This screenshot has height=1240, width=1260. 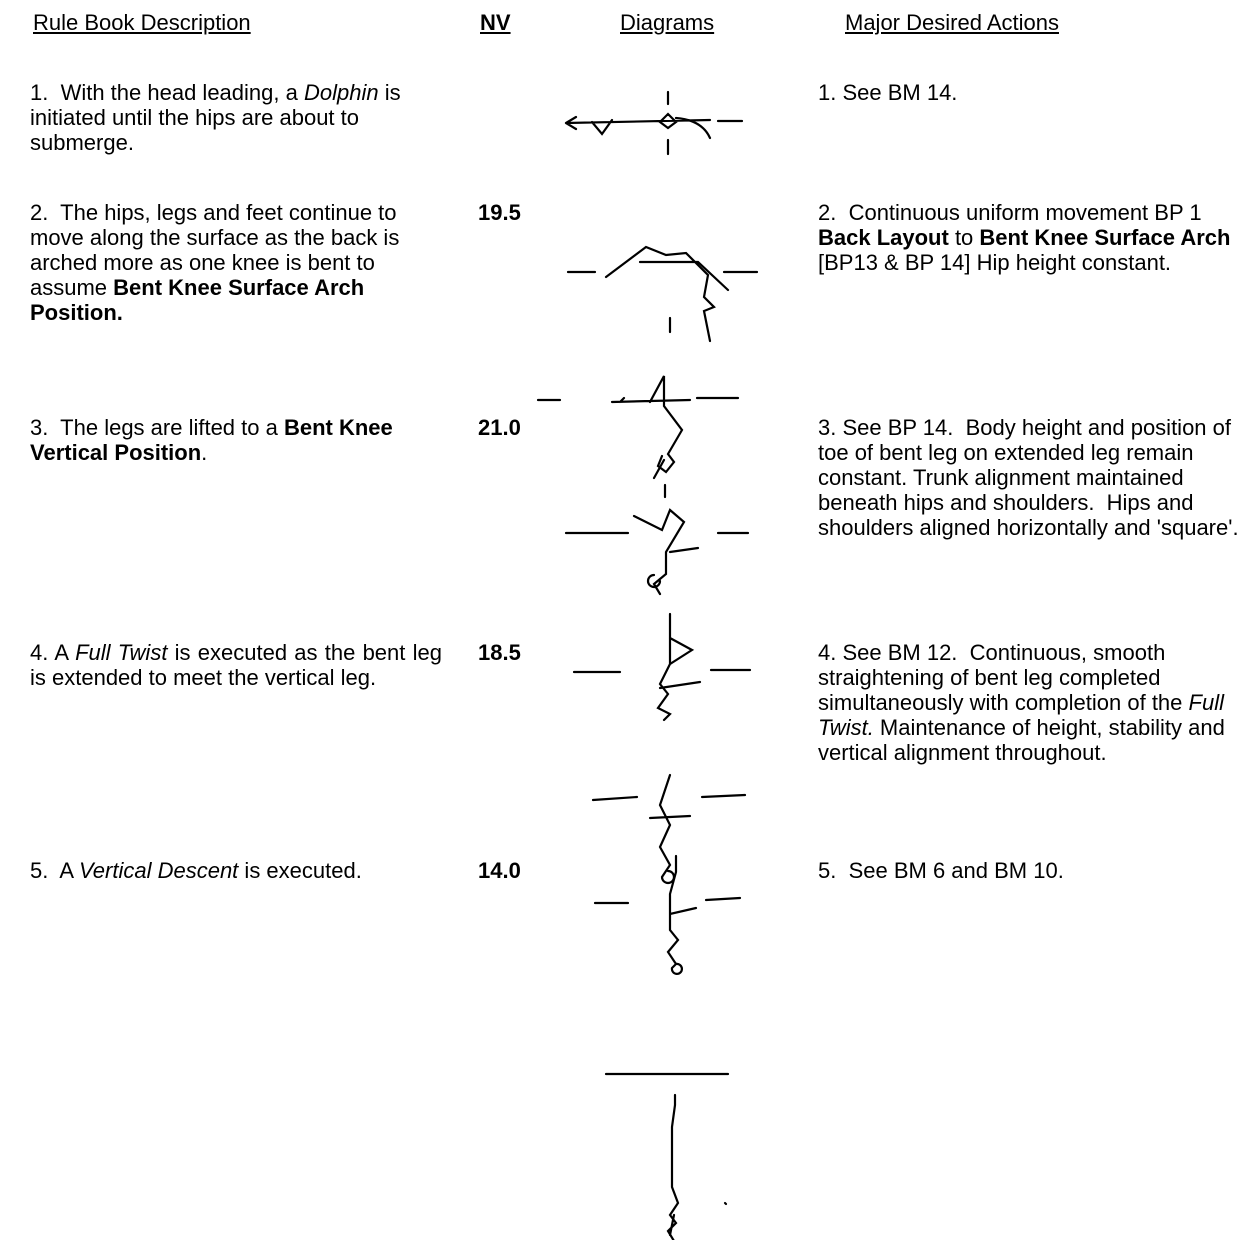 I want to click on column-header: Major Desired Actions, so click(x=952, y=22).